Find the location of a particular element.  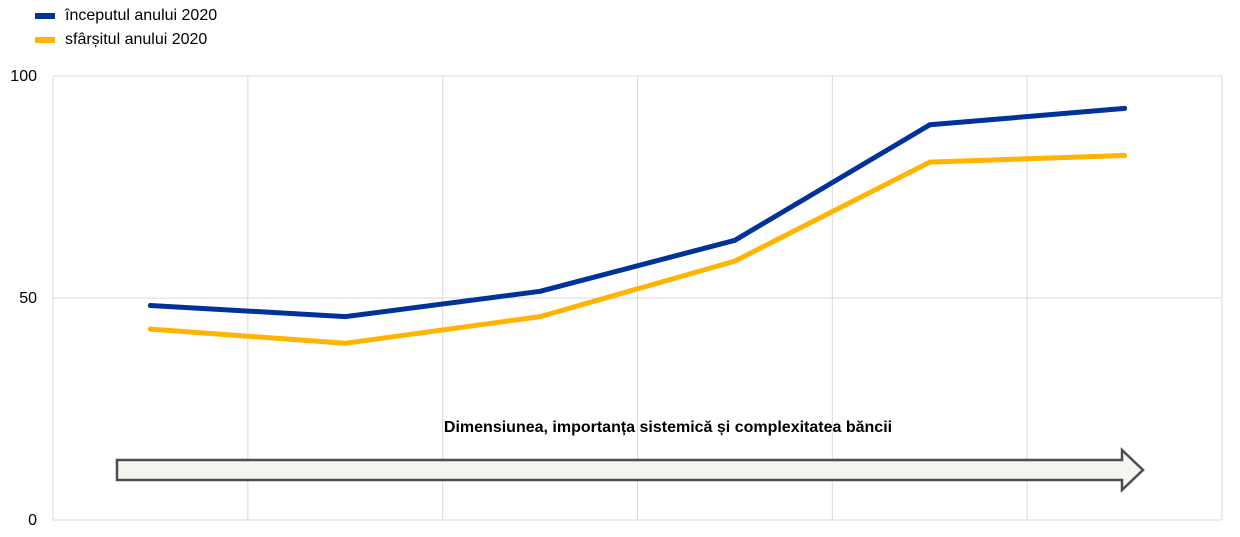

legend-item-series-2: sfârșitul anului 2020 is located at coordinates (126, 40).